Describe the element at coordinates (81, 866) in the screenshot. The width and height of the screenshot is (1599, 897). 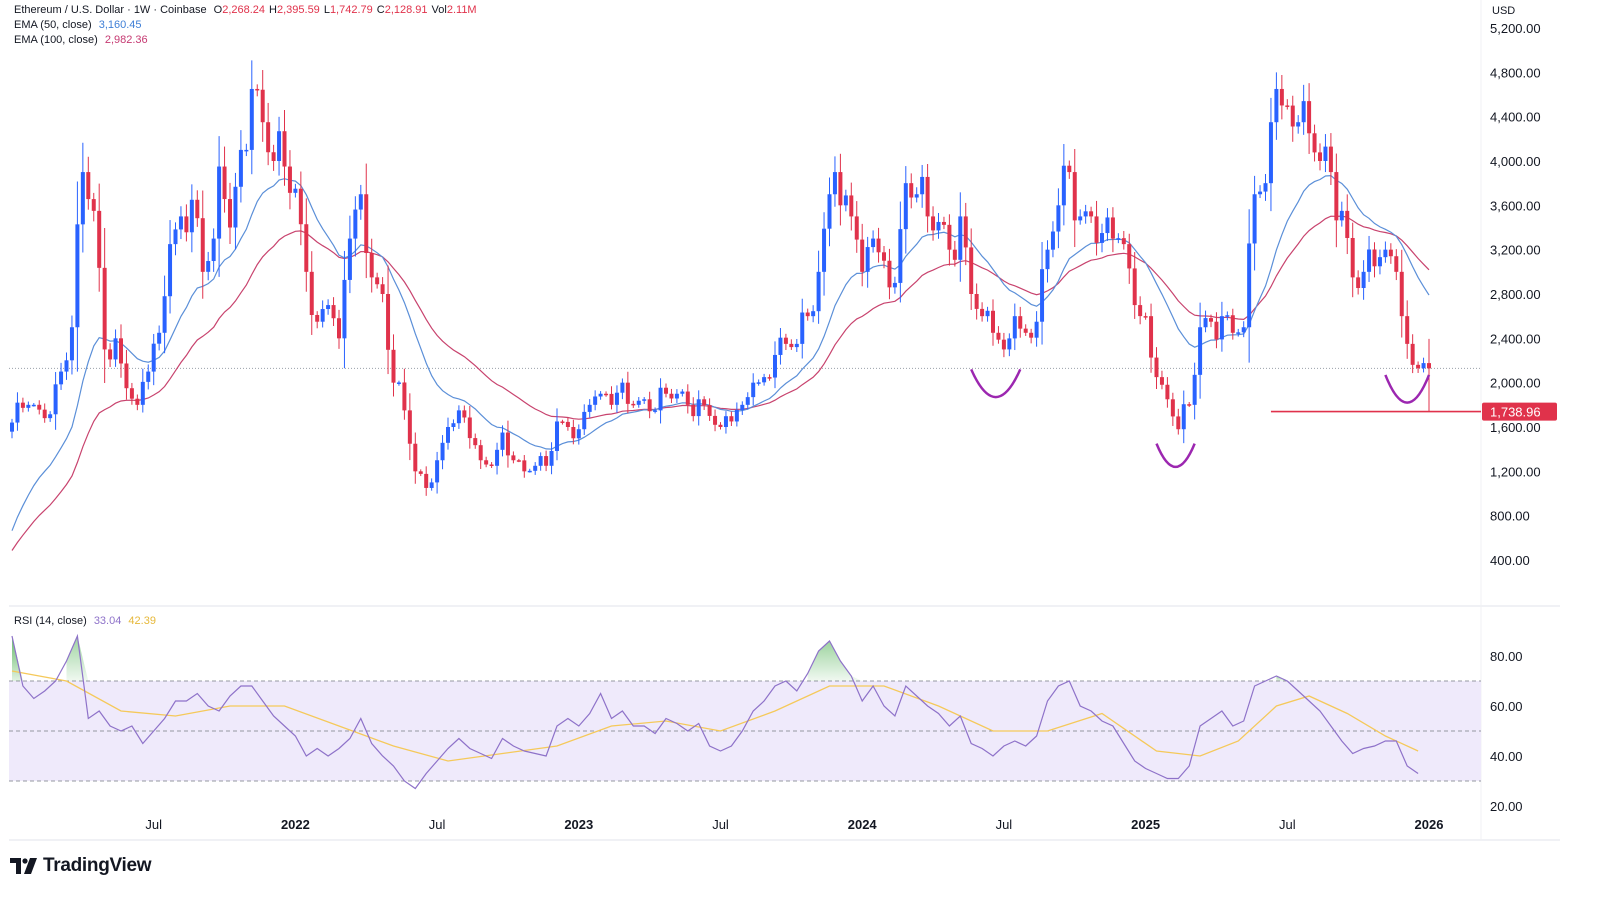
I see `tradingview-logo: TradingView` at that location.